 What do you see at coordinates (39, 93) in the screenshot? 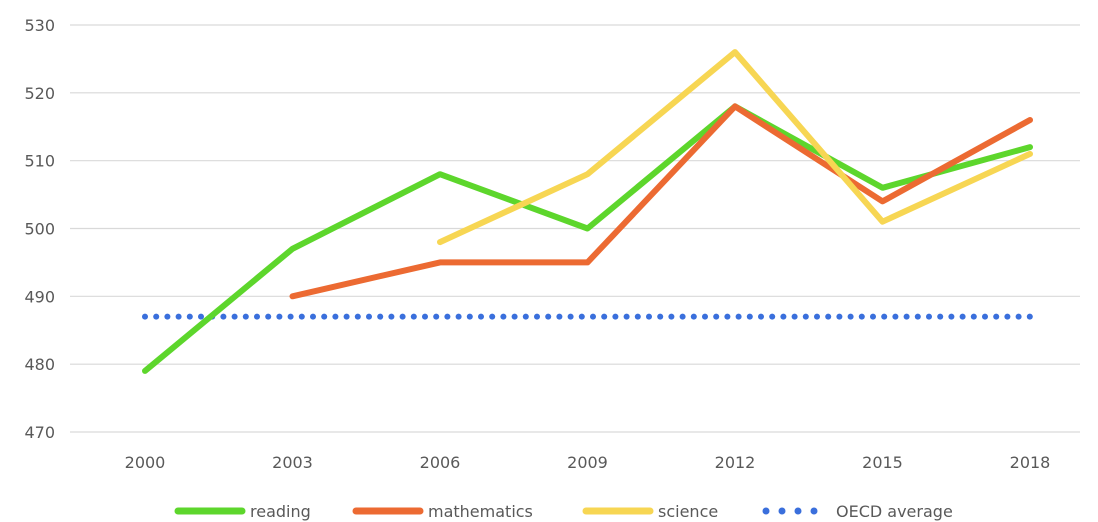
I see `y-tick-label: 520` at bounding box center [39, 93].